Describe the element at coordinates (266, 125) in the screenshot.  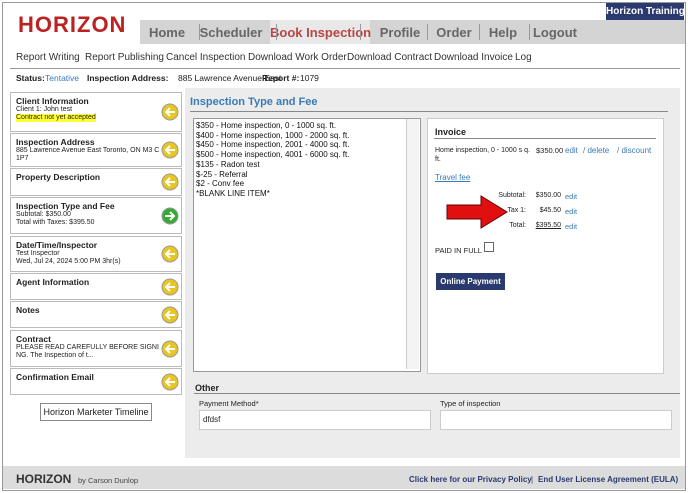
I see `option: $350 - Home inspection, 0 - 1000 sq. ft.` at that location.